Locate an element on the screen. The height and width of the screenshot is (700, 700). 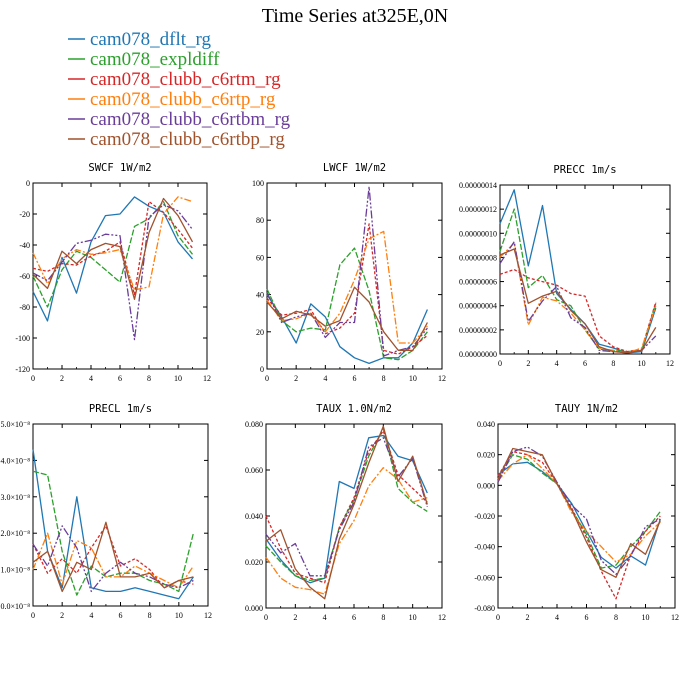
legend-item: cam078_clubb_c6rtp_rg is located at coordinates (172, 99).